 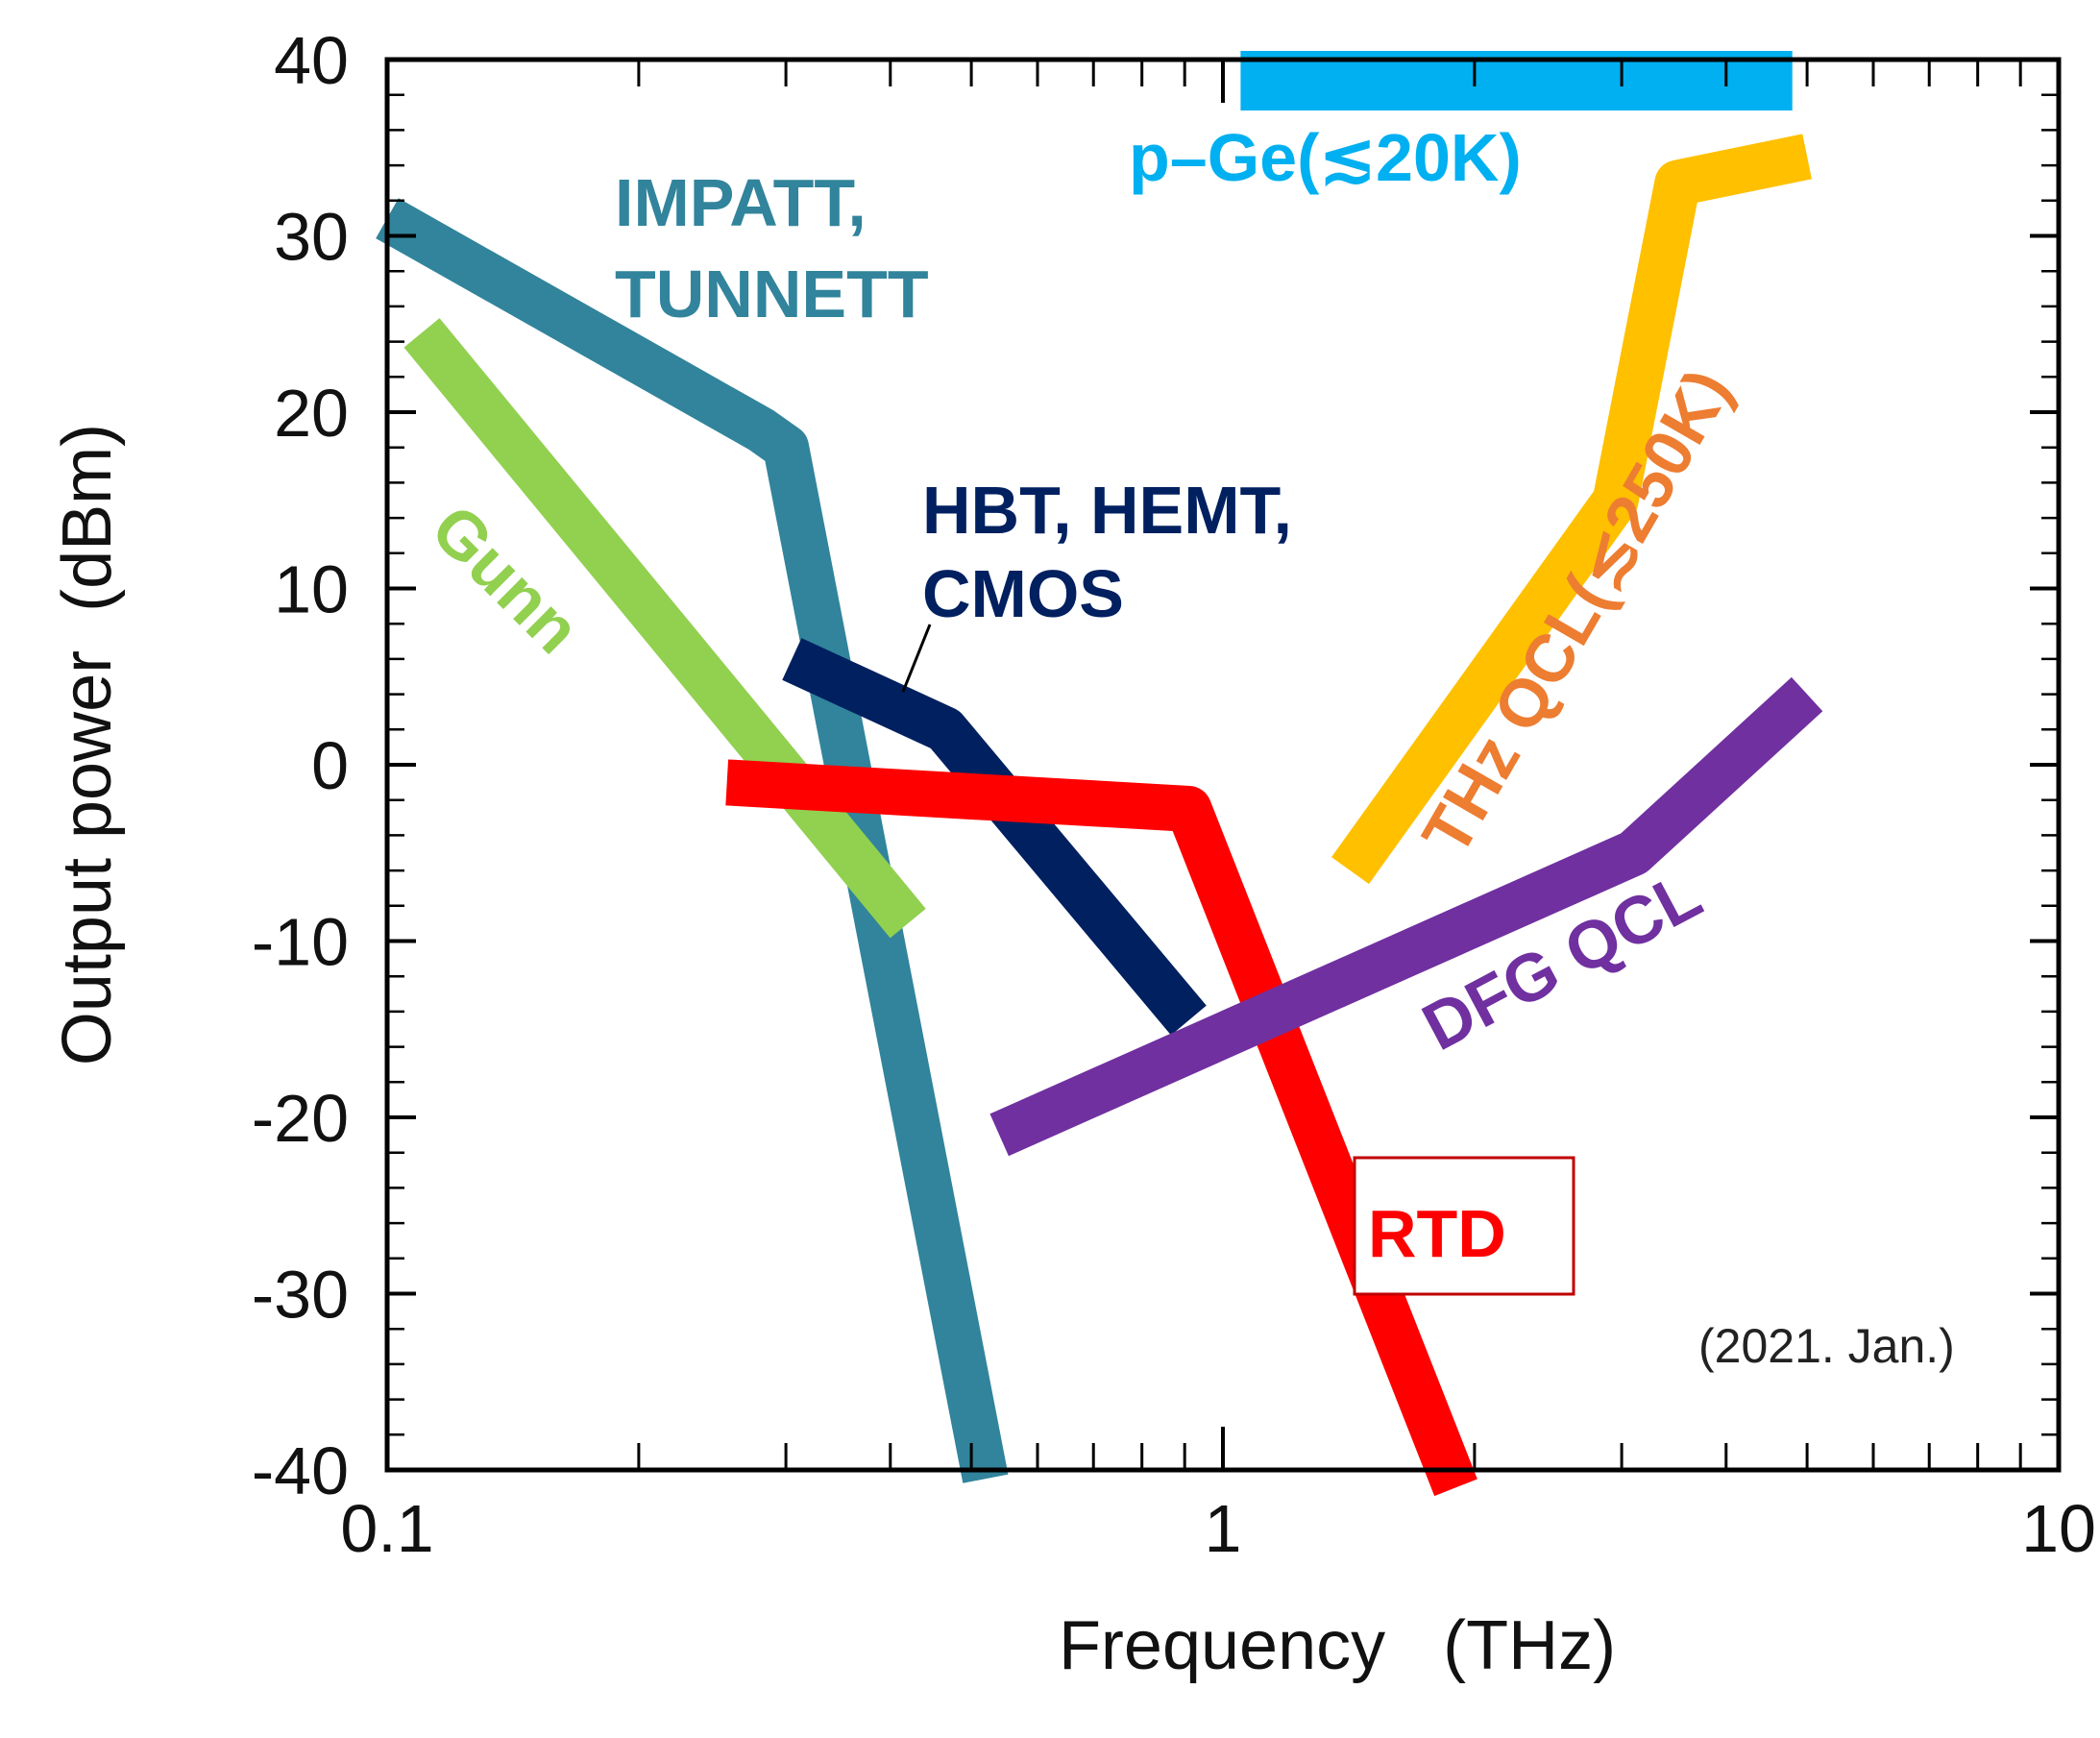 I want to click on hbt-leader-line, so click(x=916, y=658).